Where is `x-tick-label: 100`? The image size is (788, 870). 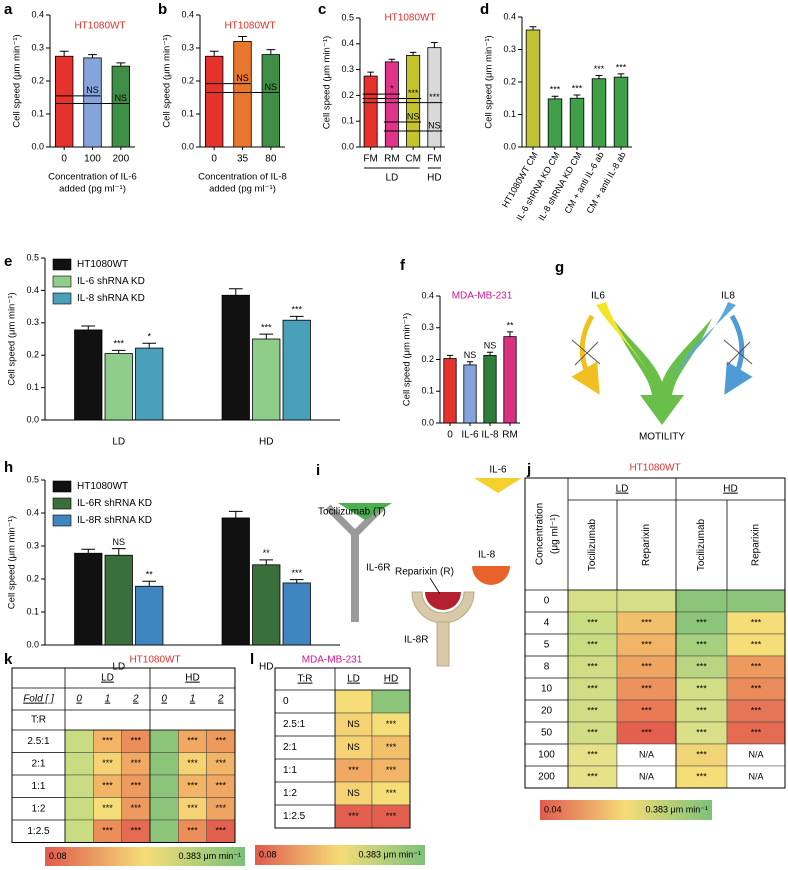 x-tick-label: 100 is located at coordinates (92, 159).